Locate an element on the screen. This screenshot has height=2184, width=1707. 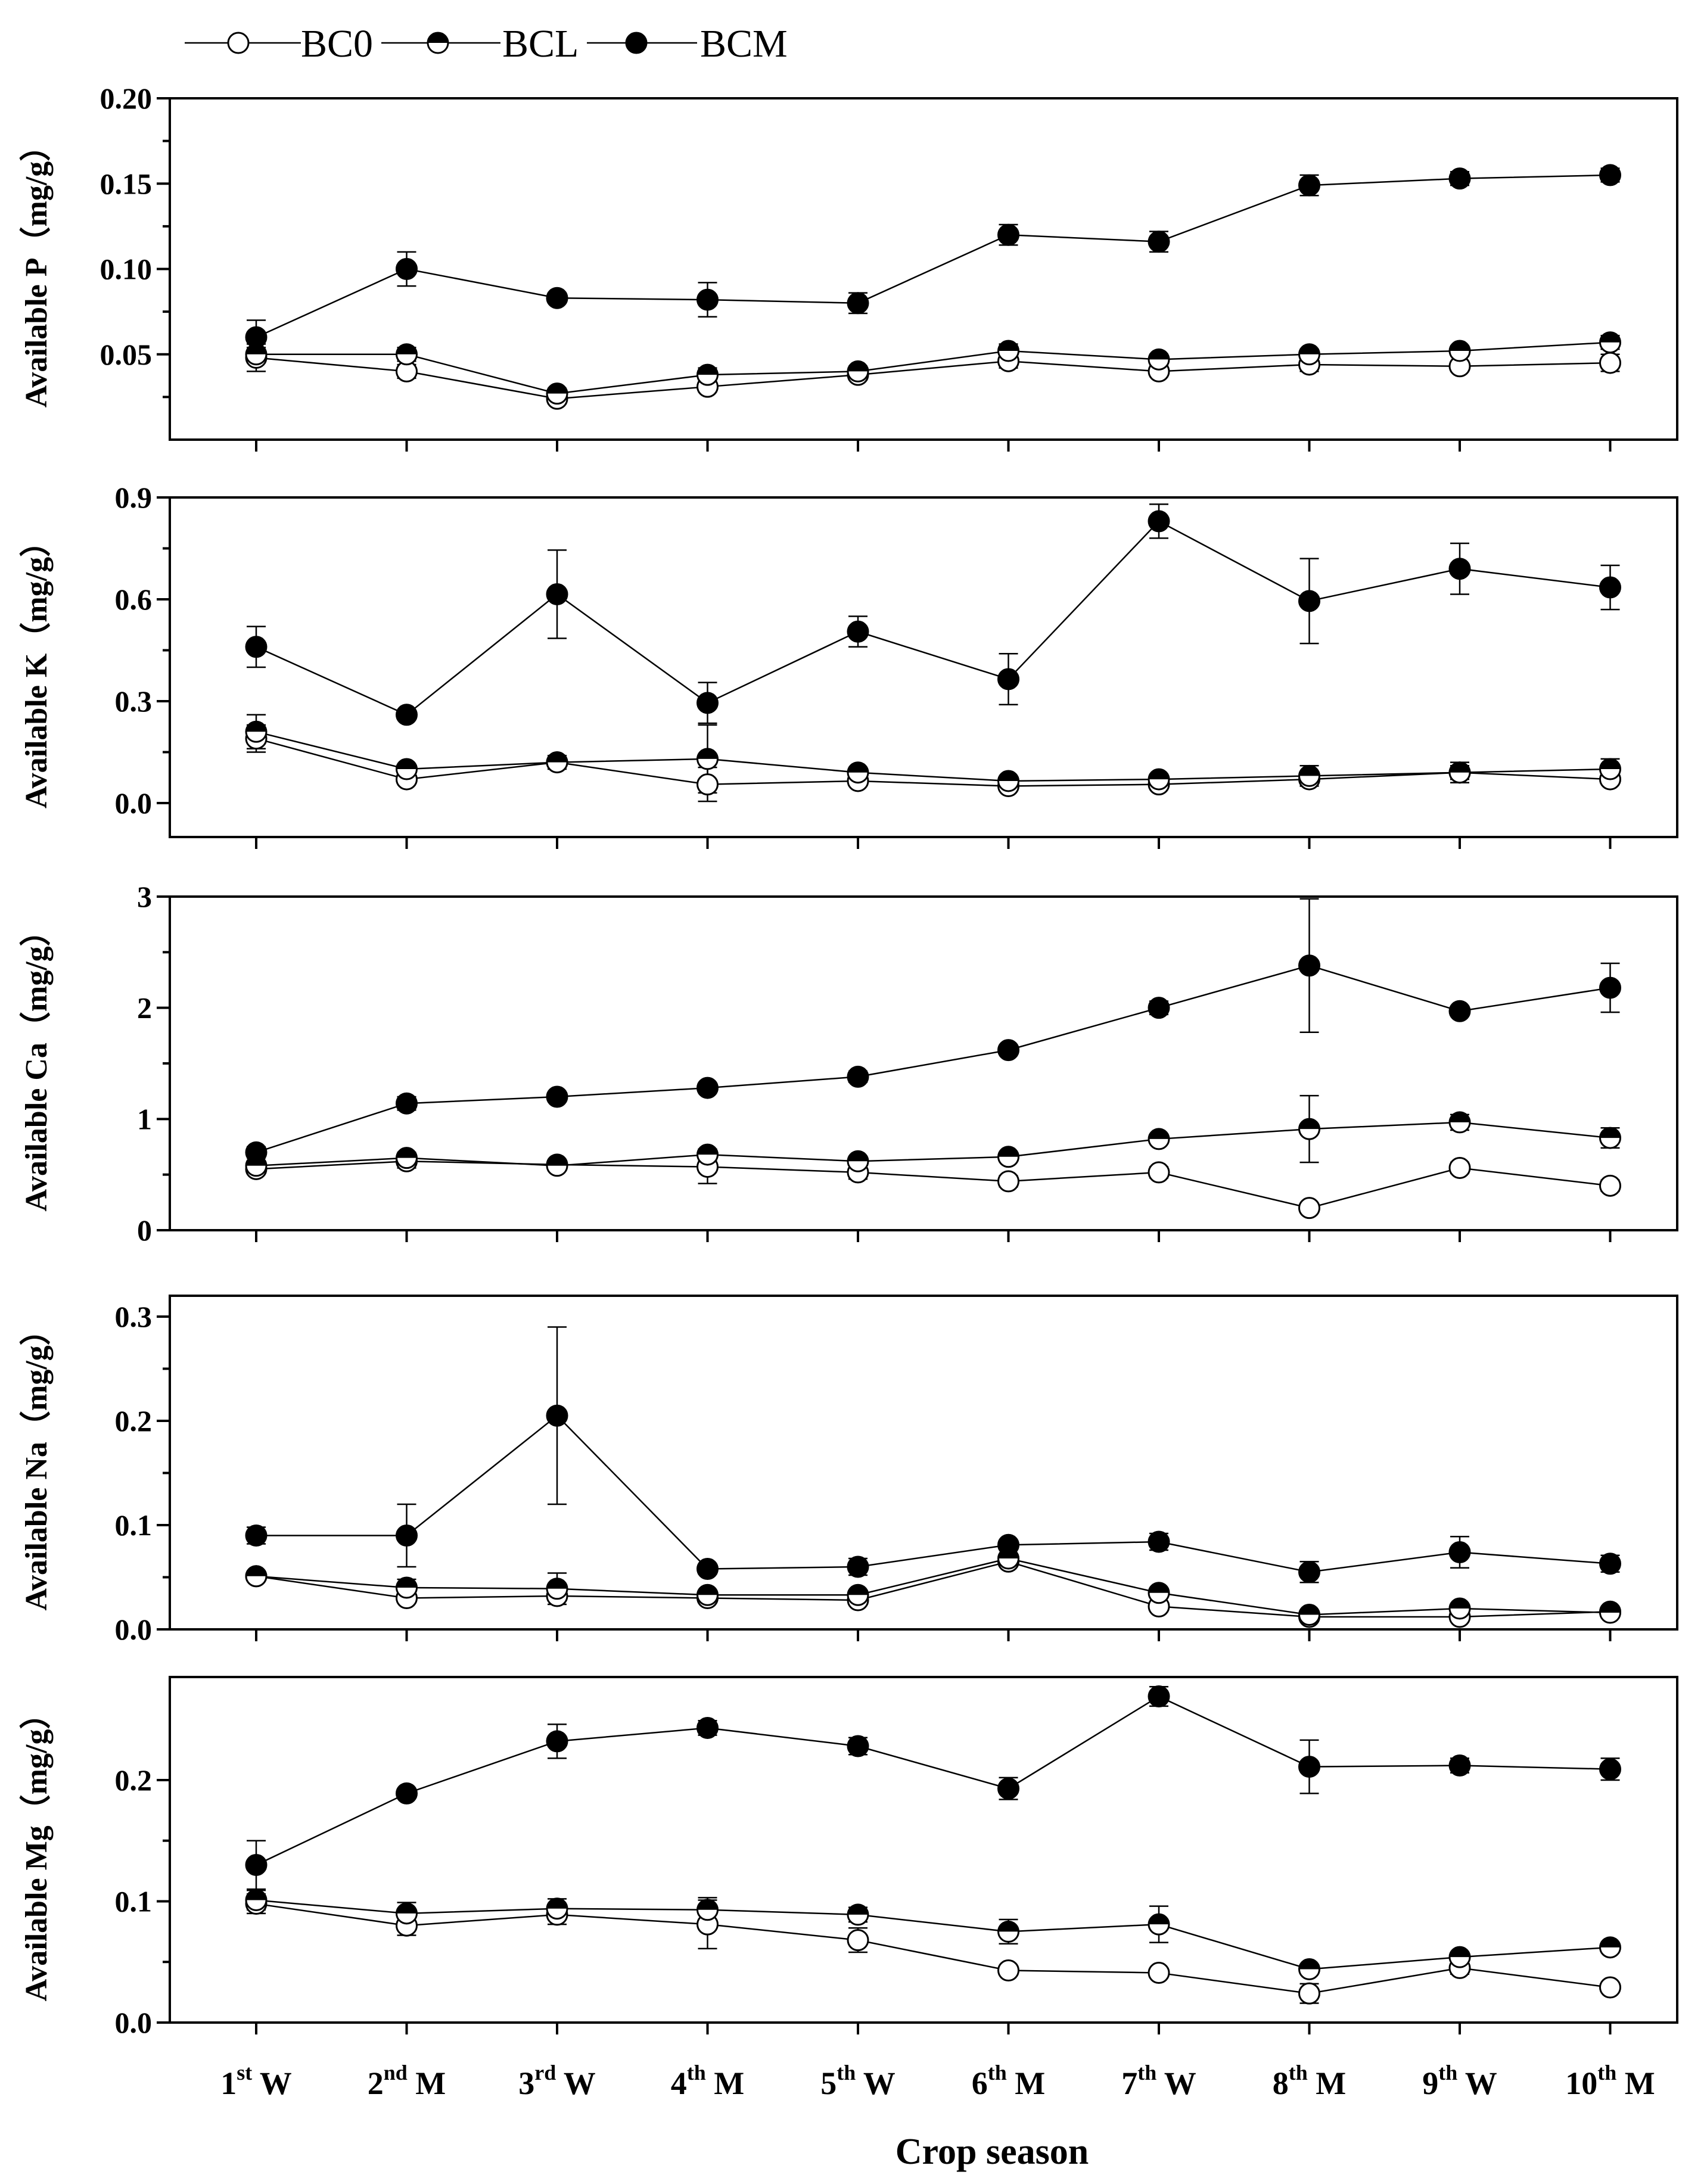
data-point-p-bc0 is located at coordinates (1610, 362).